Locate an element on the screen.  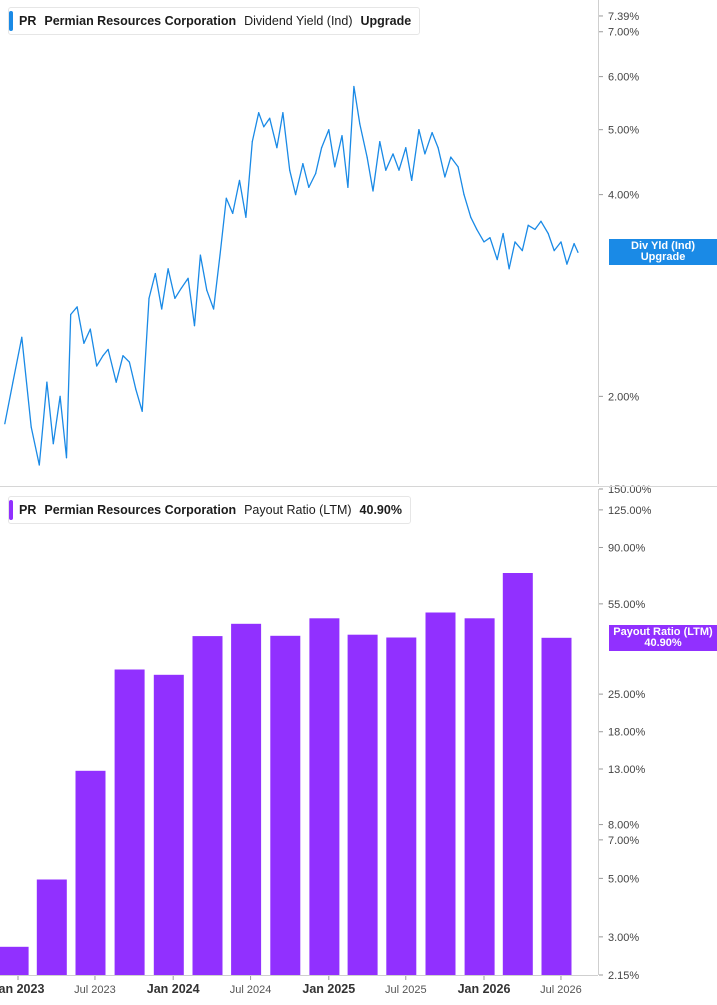
y-tick-label: 125.00% is located at coordinates (630, 511).